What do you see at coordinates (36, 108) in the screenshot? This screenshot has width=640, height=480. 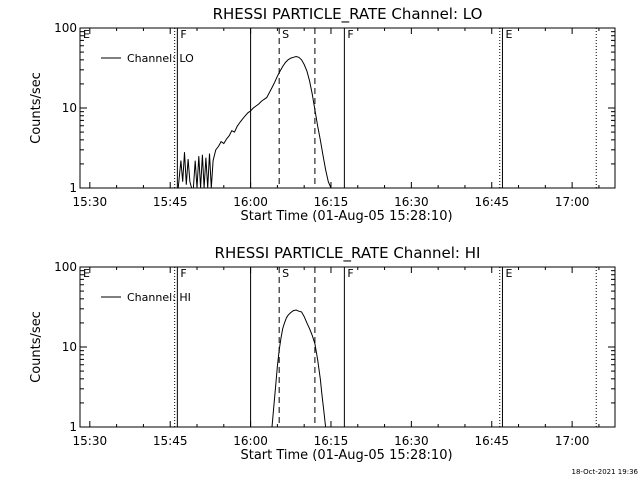 I see `panel-1-y-axis-label: Counts/sec` at bounding box center [36, 108].